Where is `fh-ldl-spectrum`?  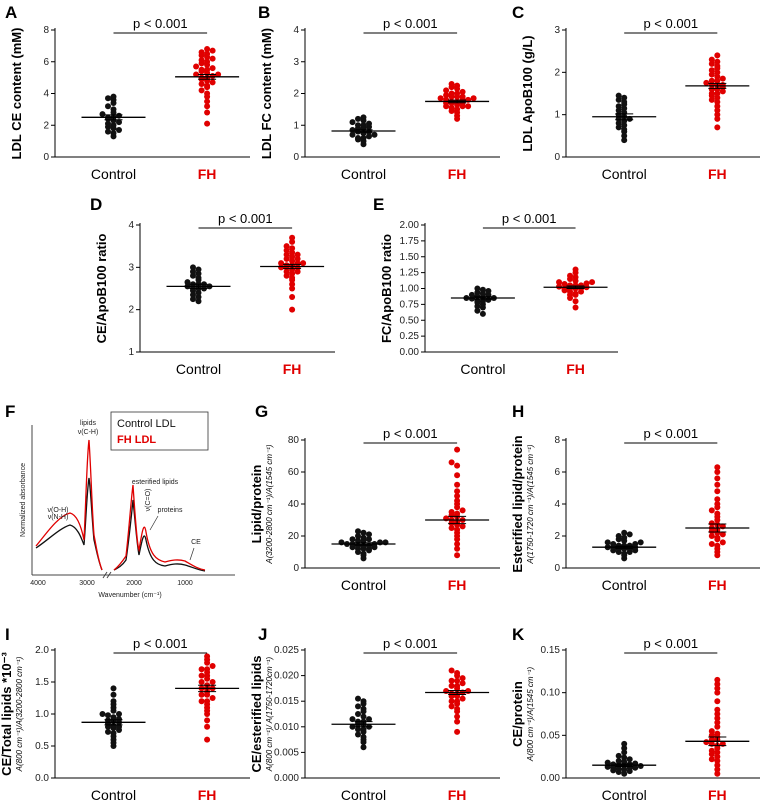 fh-ldl-spectrum is located at coordinates (120, 505).